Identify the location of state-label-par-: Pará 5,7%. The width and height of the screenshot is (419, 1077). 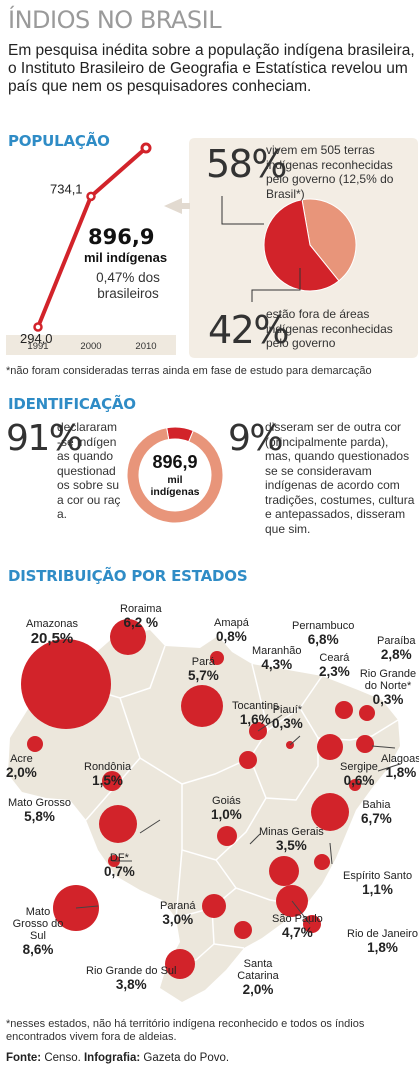
(203, 669).